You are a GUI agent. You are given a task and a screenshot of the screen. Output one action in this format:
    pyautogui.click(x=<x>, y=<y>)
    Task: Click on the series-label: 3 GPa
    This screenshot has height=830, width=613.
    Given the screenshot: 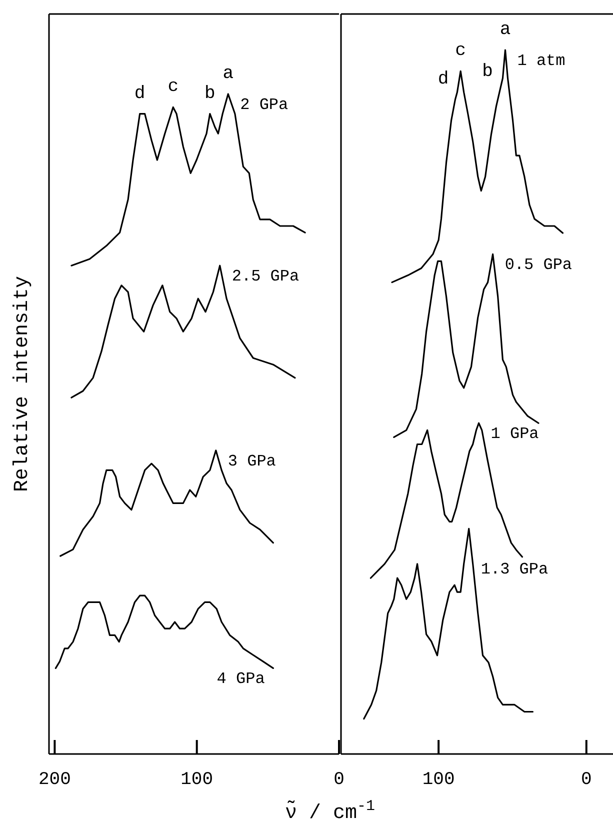 What is the action you would take?
    pyautogui.click(x=252, y=461)
    